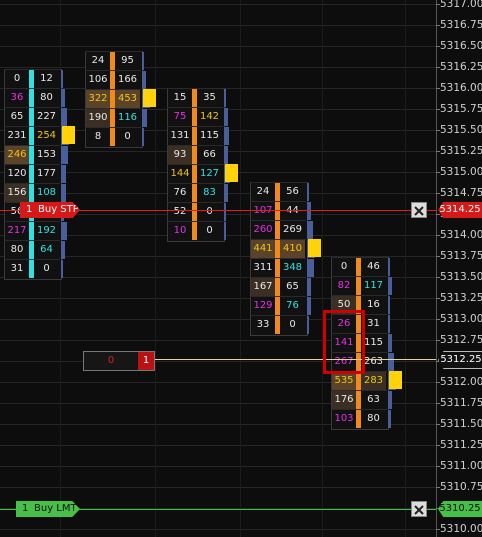 The width and height of the screenshot is (482, 537). What do you see at coordinates (17, 249) in the screenshot?
I see `bid-volume-cell: 80` at bounding box center [17, 249].